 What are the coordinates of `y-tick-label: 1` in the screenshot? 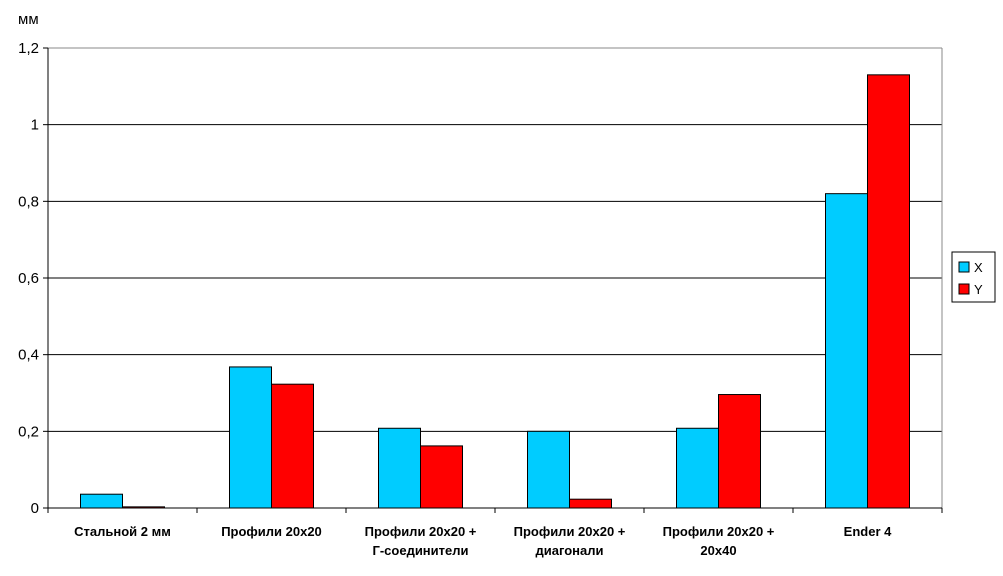 It's located at (35, 125).